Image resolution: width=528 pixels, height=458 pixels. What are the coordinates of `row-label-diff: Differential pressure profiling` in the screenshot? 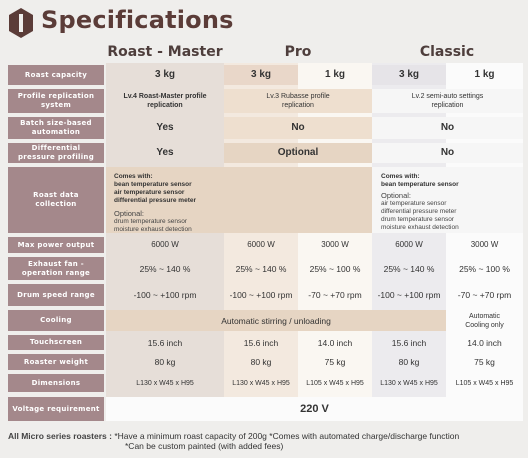 It's located at (56, 153).